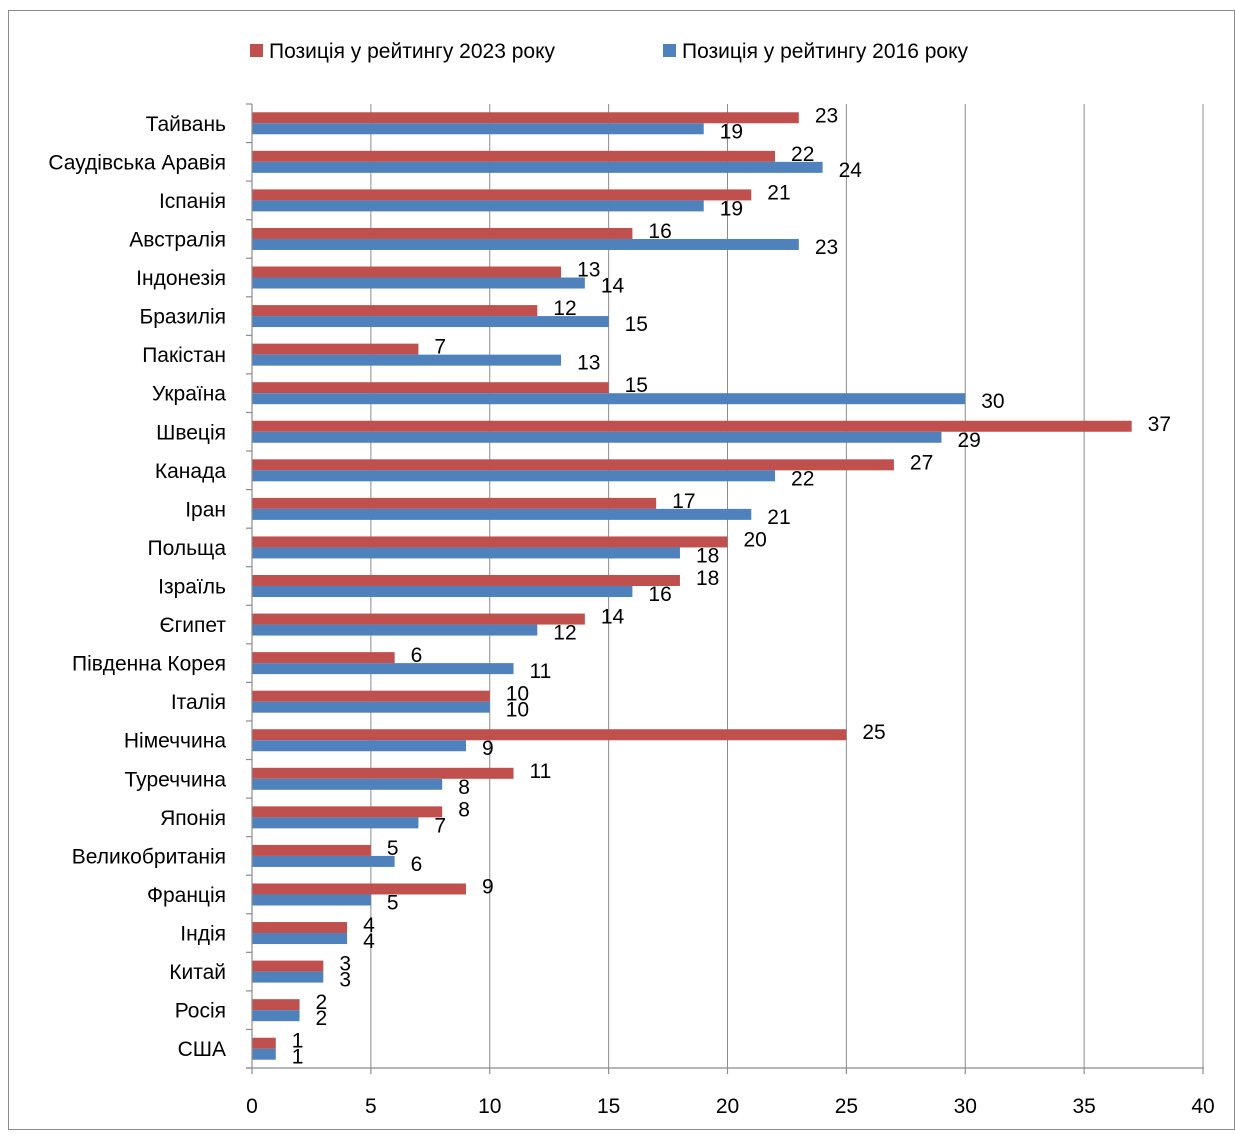 This screenshot has height=1136, width=1235. I want to click on data-label-2016: 19, so click(731, 208).